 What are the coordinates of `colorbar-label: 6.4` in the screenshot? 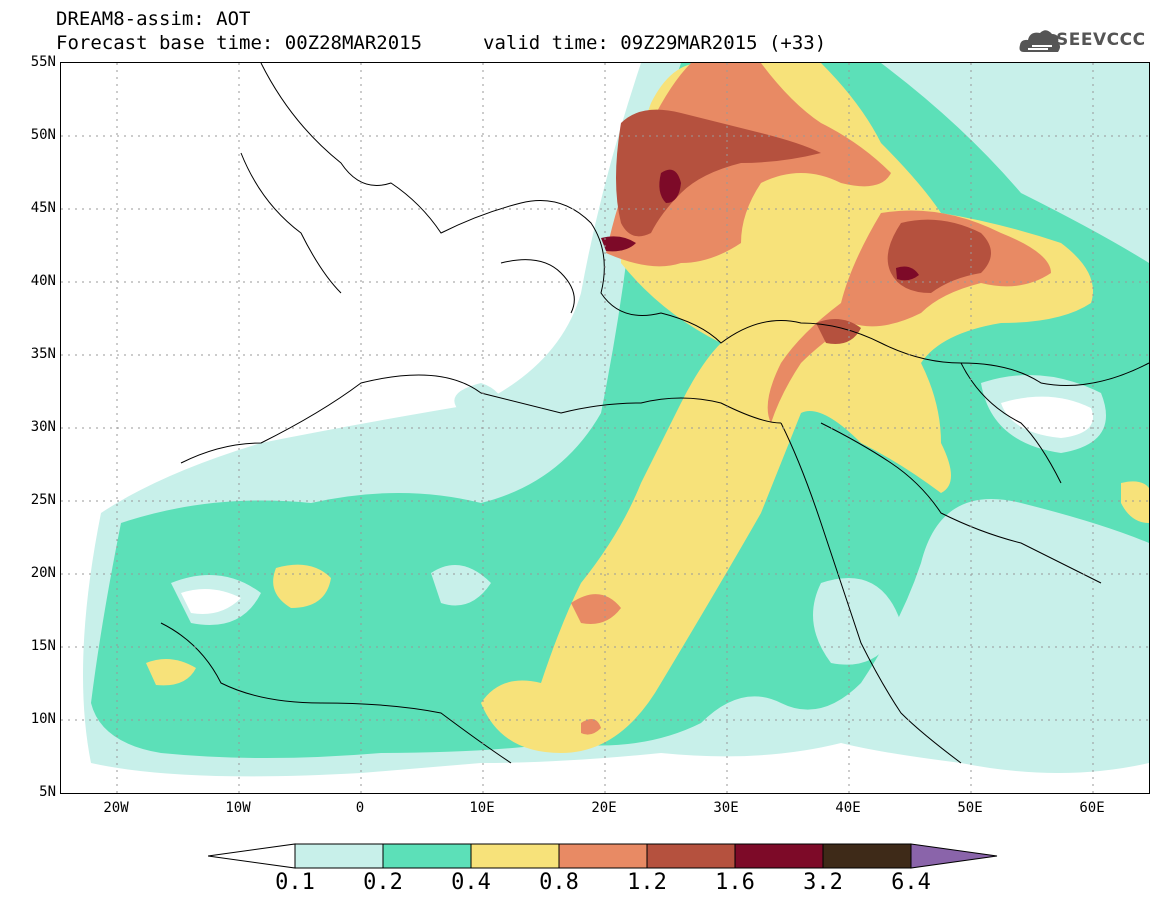 It's located at (911, 882).